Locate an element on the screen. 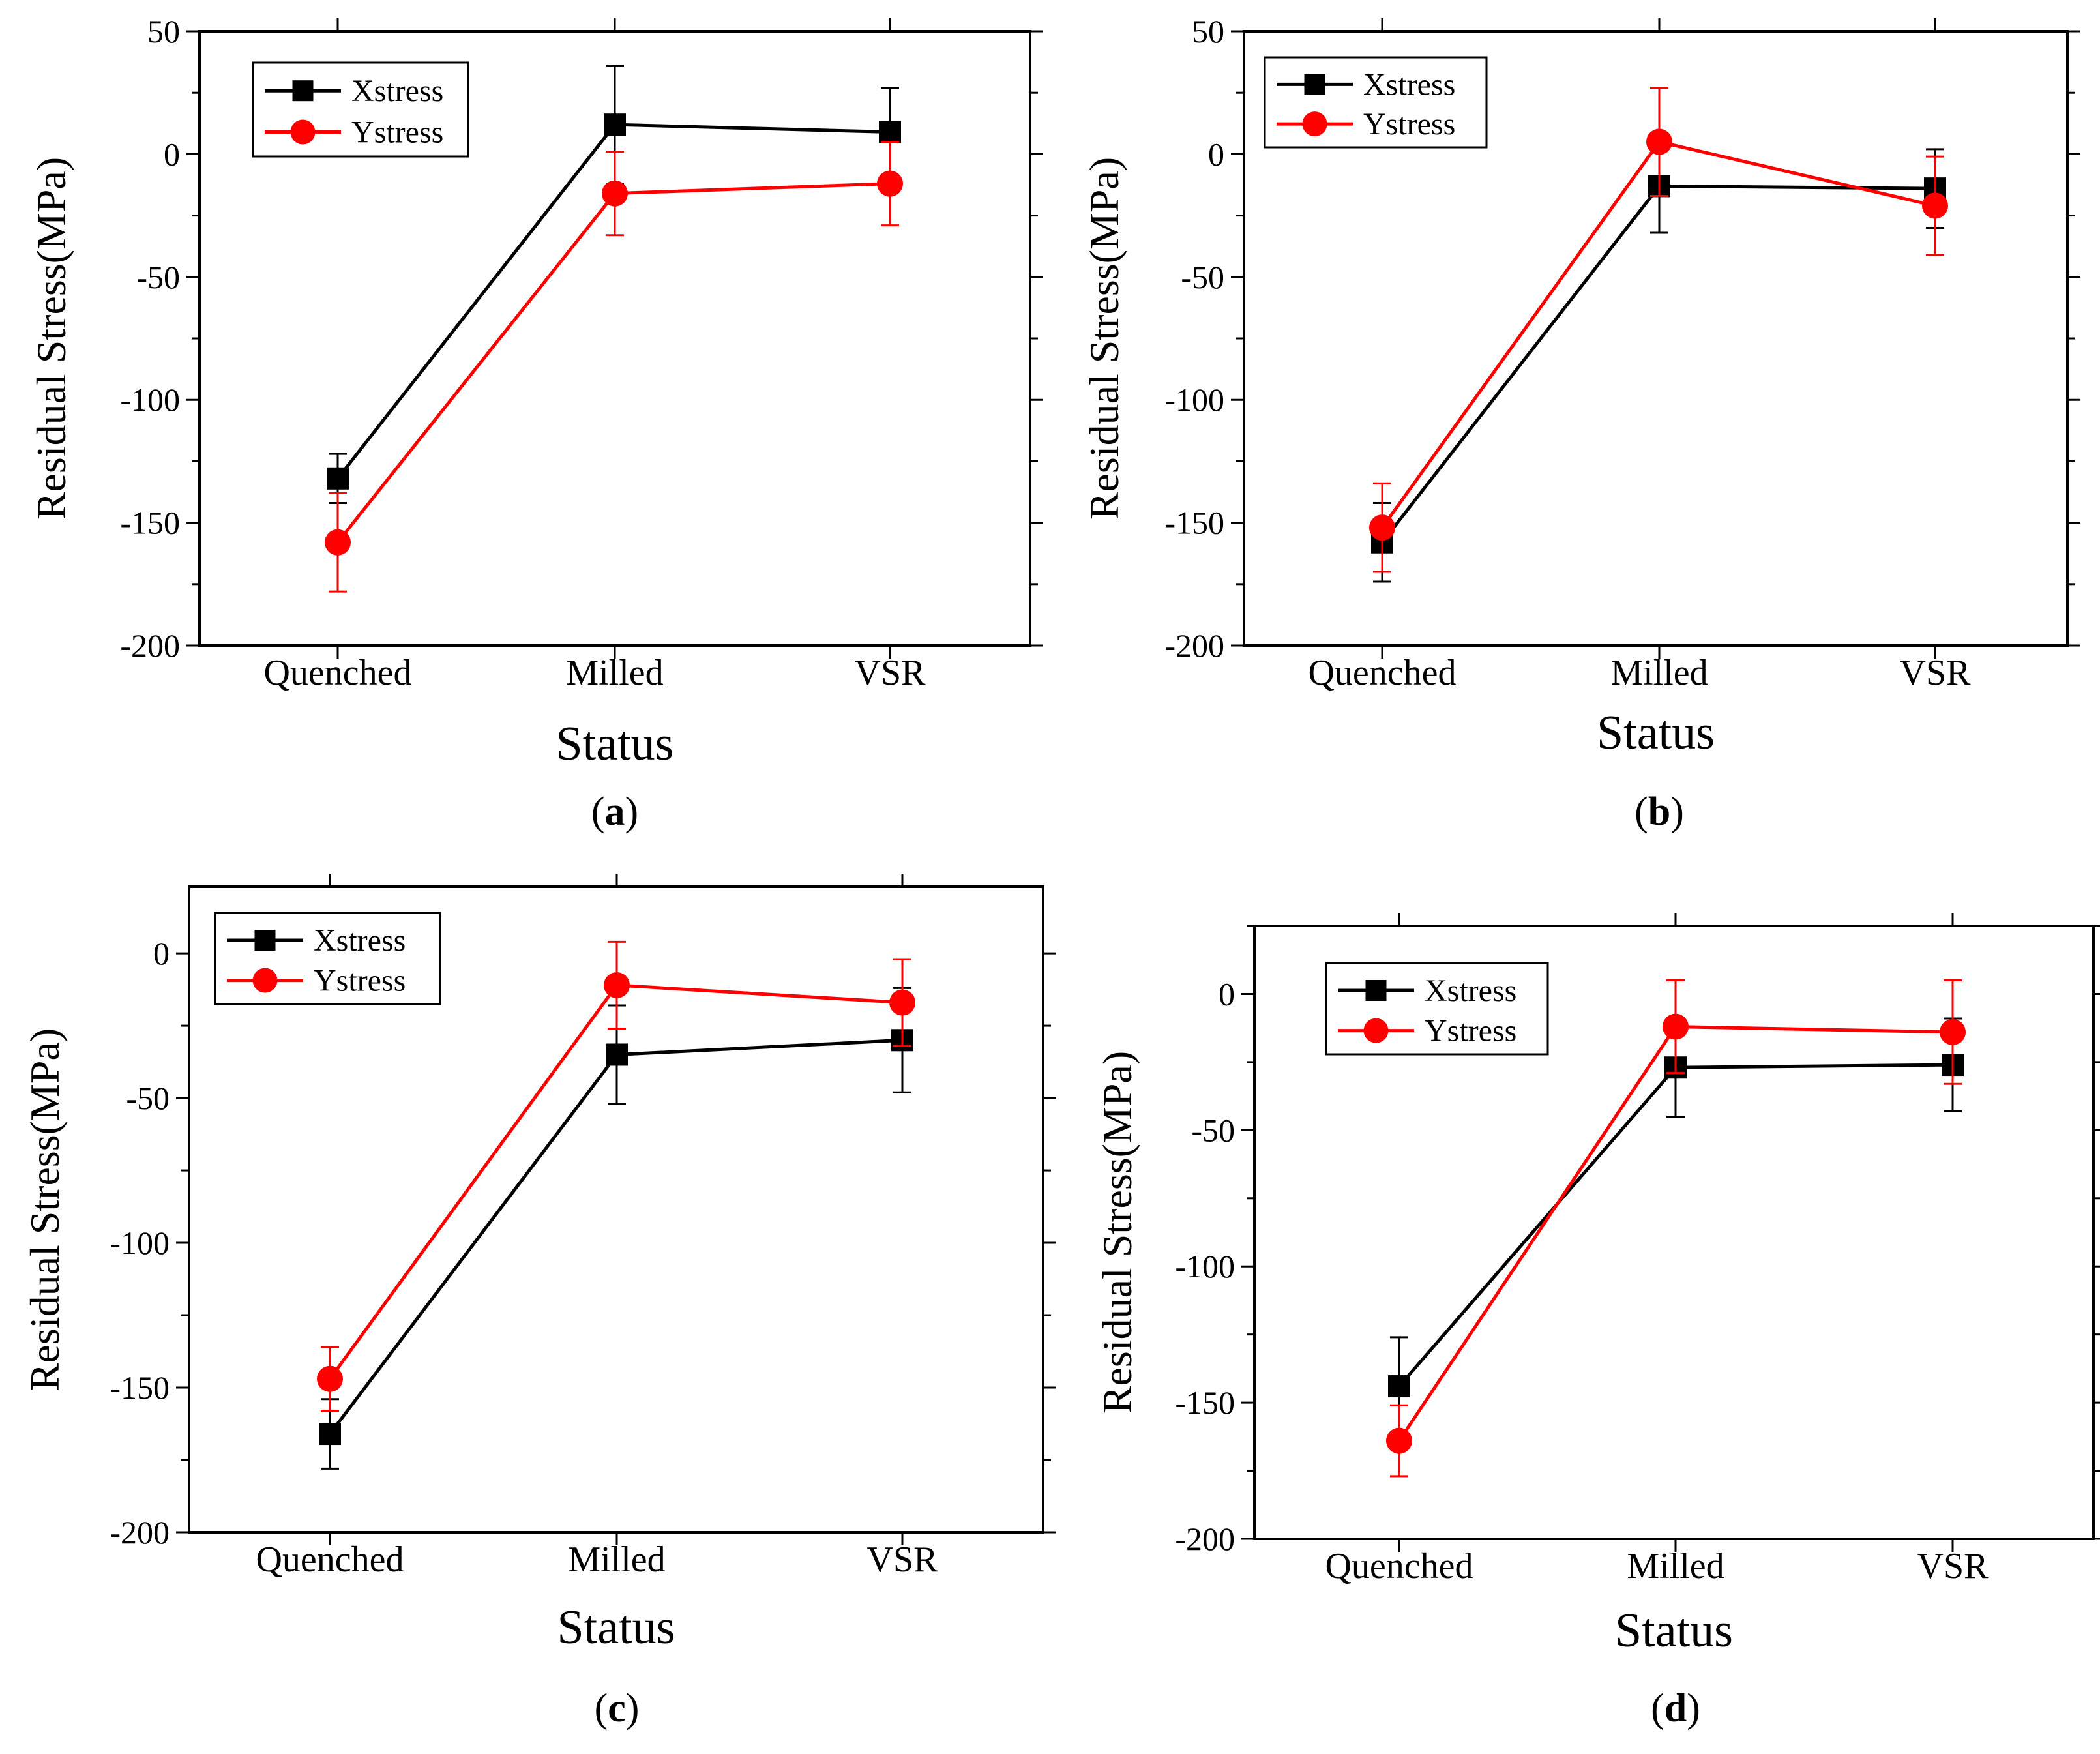 The image size is (2100, 1754). panel-caption: (c) is located at coordinates (617, 1708).